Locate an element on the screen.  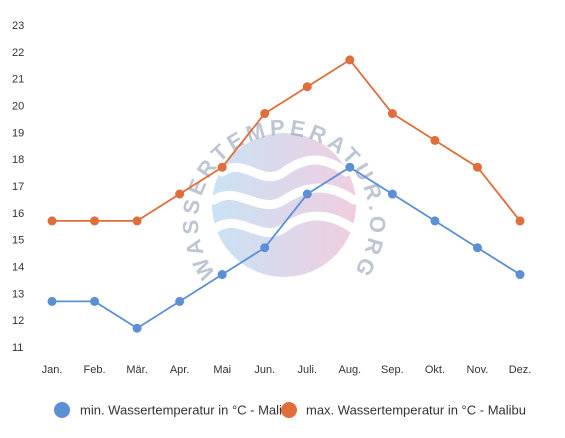
y-tick-label: 15 is located at coordinates (18, 241).